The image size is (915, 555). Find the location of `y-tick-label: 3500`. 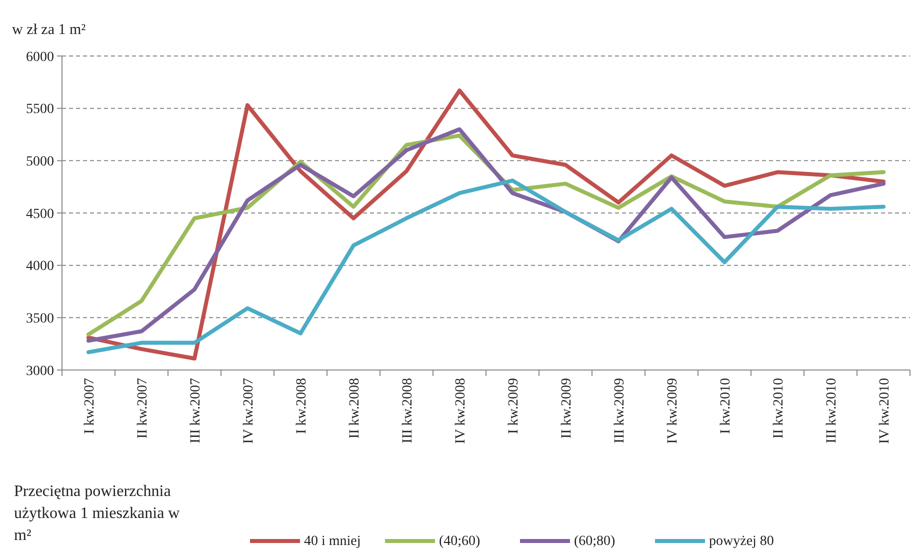

y-tick-label: 3500 is located at coordinates (40, 319).